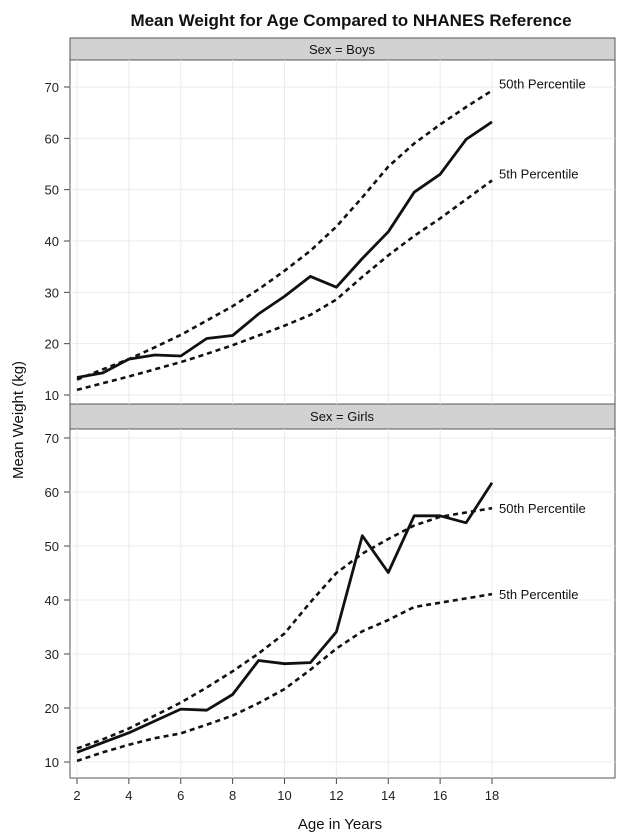  What do you see at coordinates (539, 173) in the screenshot?
I see `p5-label-boys: 5th Percentile` at bounding box center [539, 173].